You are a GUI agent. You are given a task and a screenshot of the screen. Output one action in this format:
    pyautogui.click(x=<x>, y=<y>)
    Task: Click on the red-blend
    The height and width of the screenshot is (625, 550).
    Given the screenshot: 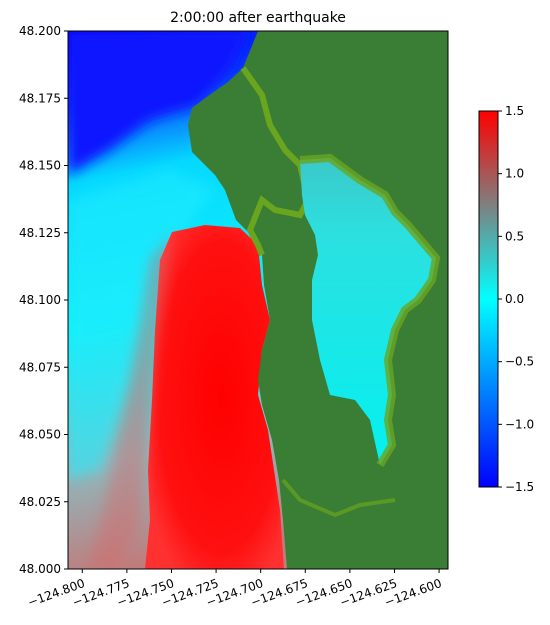 What is the action you would take?
    pyautogui.click(x=131, y=400)
    